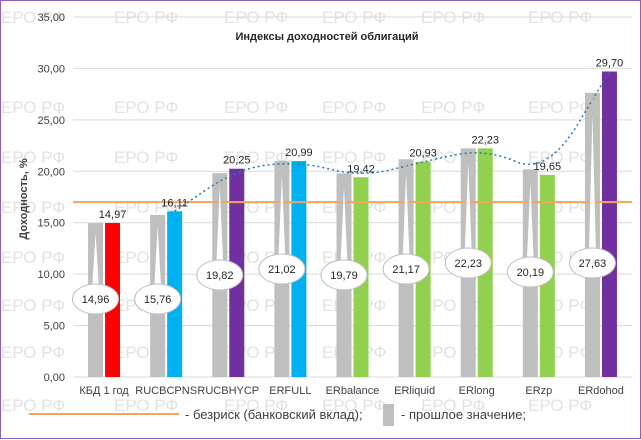  Describe the element at coordinates (54, 378) in the screenshot. I see `y-tick-label: 0,00` at that location.